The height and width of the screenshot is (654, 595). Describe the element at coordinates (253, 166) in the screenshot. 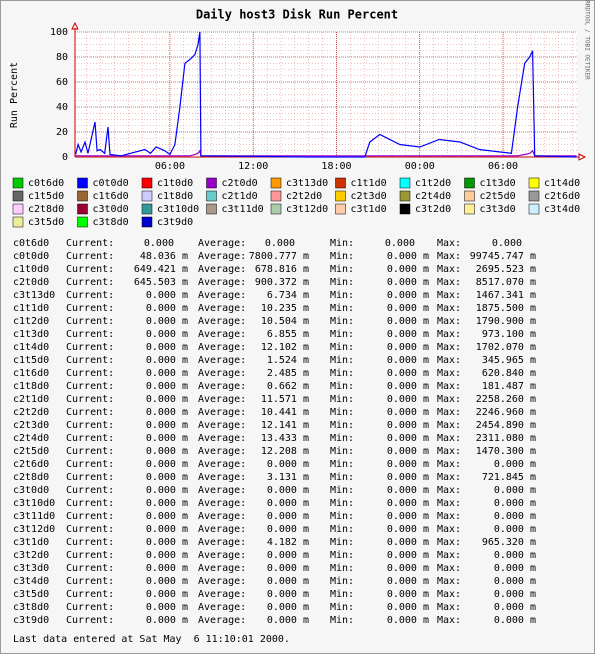

I see `x-tick-label: 12:00` at that location.